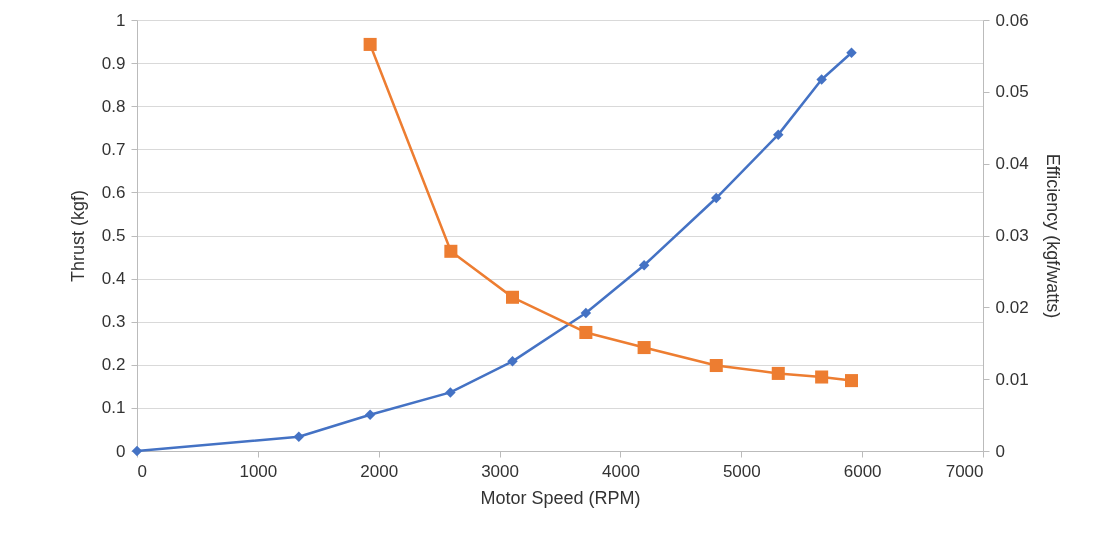 The height and width of the screenshot is (538, 1117). What do you see at coordinates (113, 279) in the screenshot?
I see `y-tick-label: 0.4` at bounding box center [113, 279].